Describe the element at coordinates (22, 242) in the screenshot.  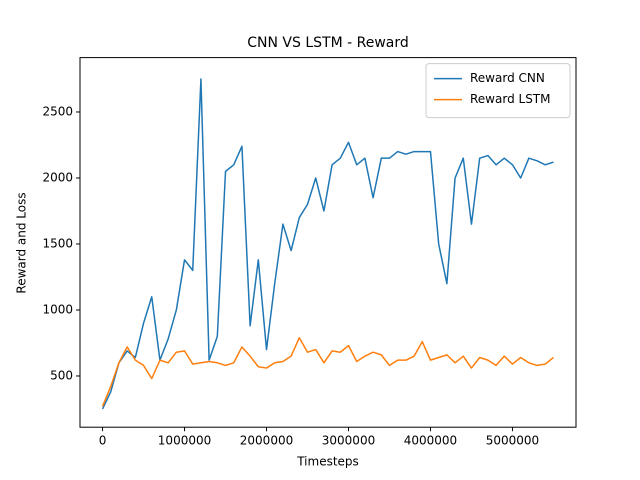
I see `y-axis-label: Reward and Loss` at that location.